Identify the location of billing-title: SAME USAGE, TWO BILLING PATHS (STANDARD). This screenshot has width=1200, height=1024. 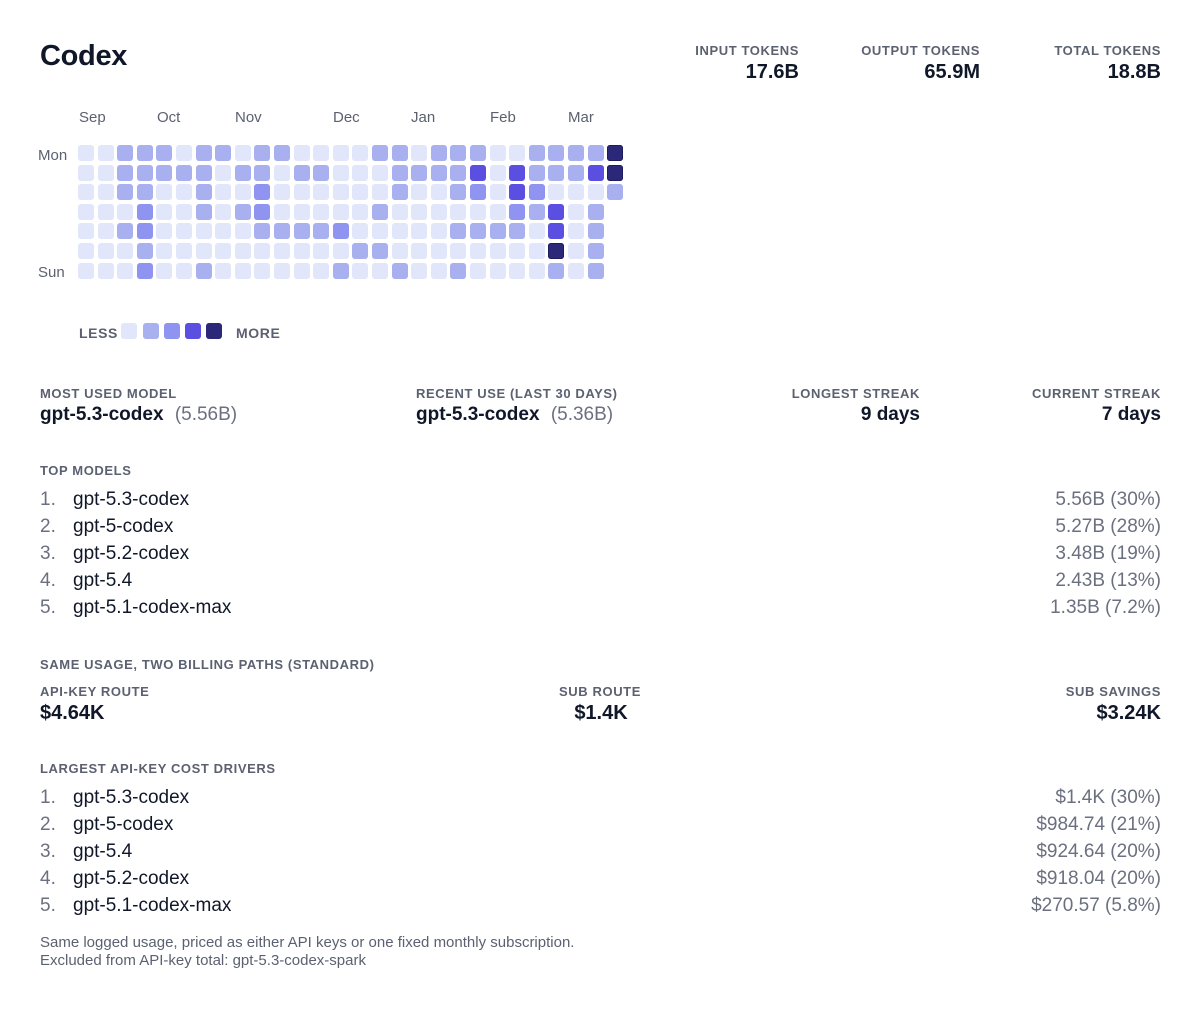
(207, 664).